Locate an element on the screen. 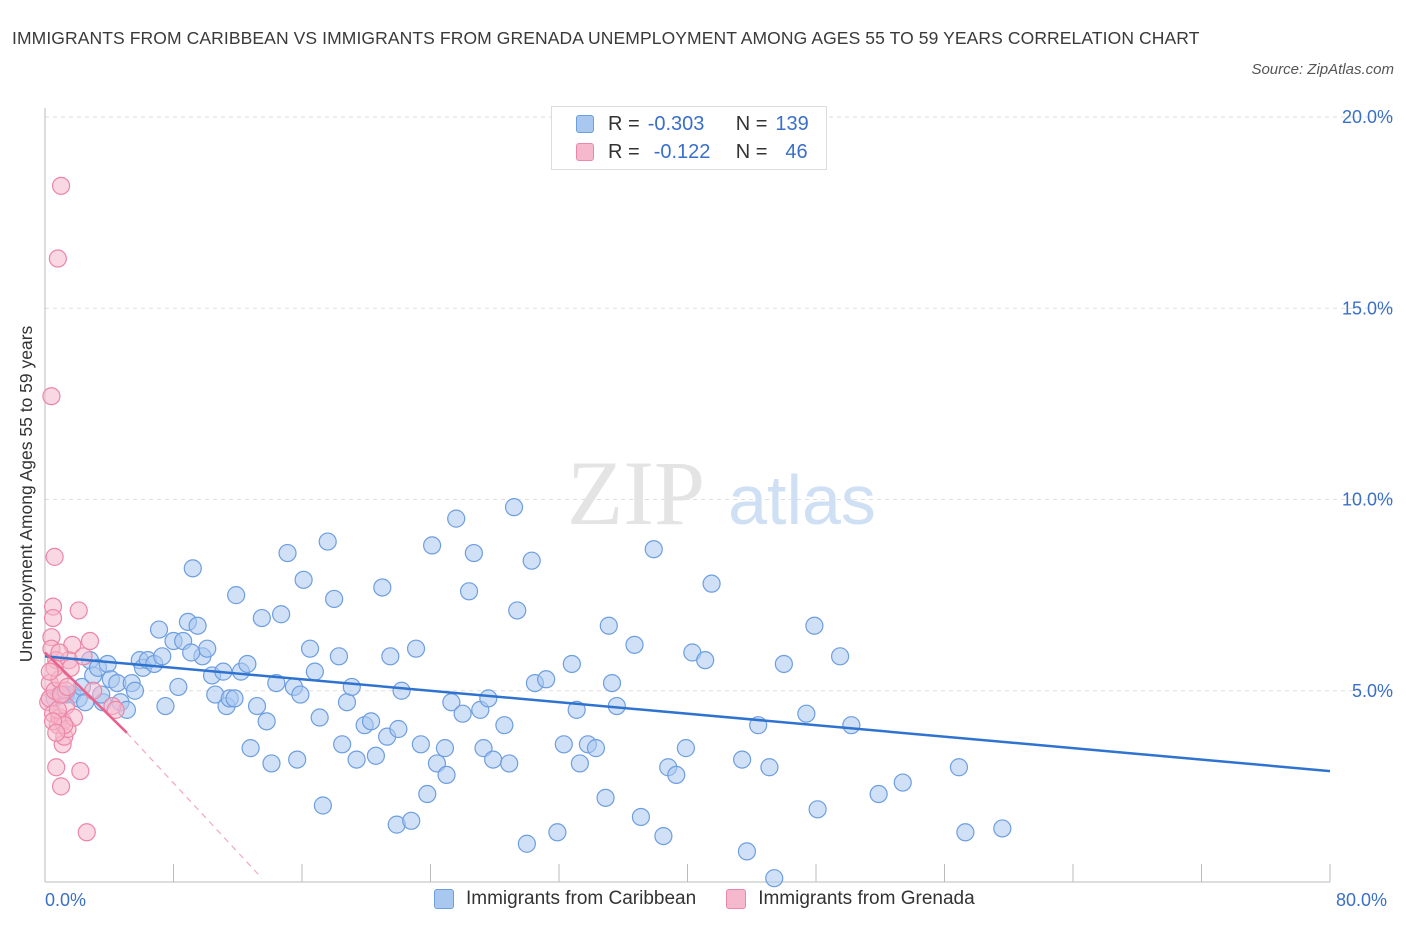 The width and height of the screenshot is (1406, 930). legend-label-caribbean: Immigrants from Caribbean is located at coordinates (581, 898).